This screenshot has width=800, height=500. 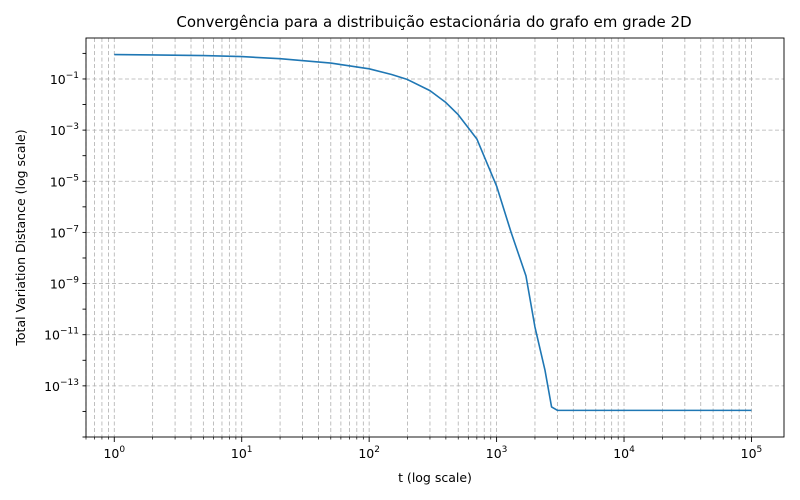 I want to click on y-axis-label: Total Variation Distance (log scale), so click(x=20, y=237).